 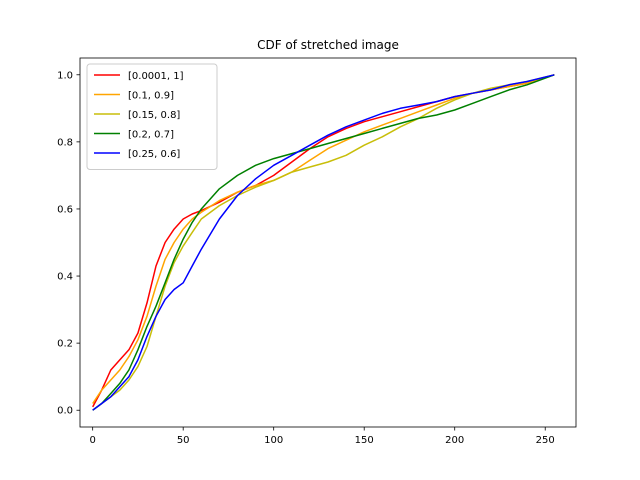 I want to click on x-axis: 0 50 100 150 200 250, so click(x=322, y=436).